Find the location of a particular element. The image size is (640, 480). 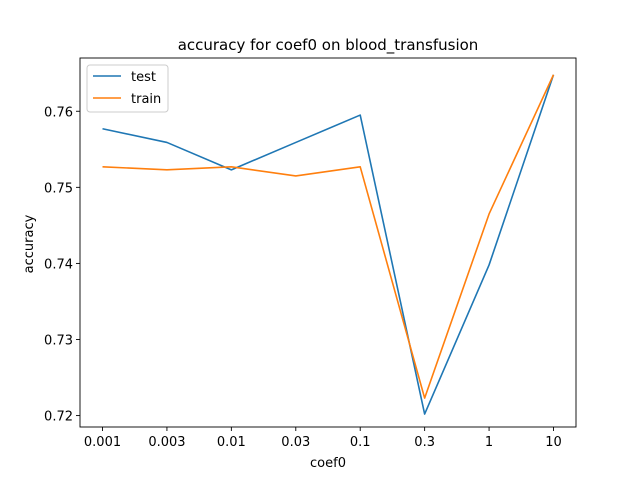

x-tick-label: 1 is located at coordinates (489, 442).